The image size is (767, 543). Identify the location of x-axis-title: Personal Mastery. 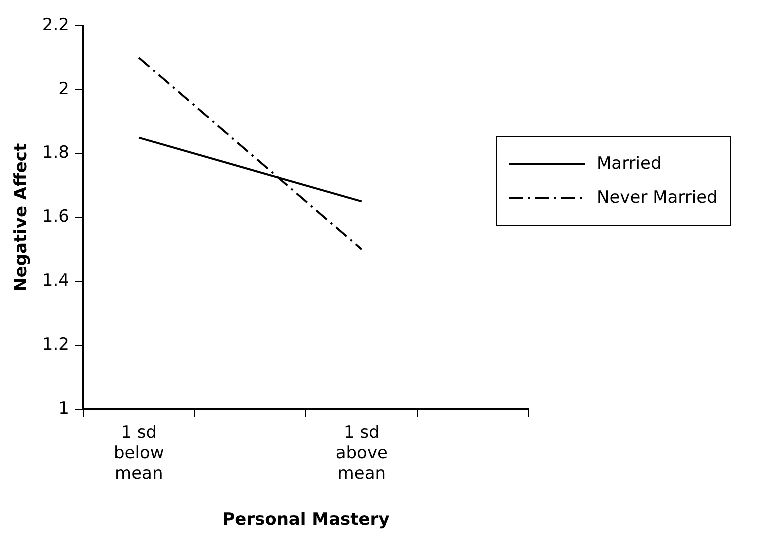
(306, 520).